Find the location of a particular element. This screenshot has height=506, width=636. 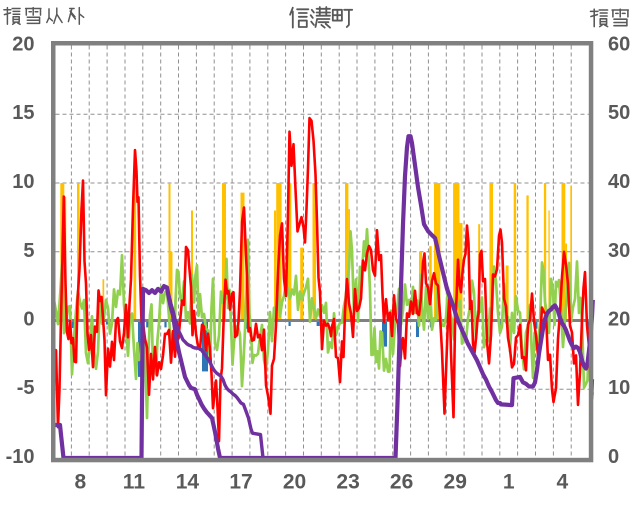

svg-text: 5 is located at coordinates (28, 251).